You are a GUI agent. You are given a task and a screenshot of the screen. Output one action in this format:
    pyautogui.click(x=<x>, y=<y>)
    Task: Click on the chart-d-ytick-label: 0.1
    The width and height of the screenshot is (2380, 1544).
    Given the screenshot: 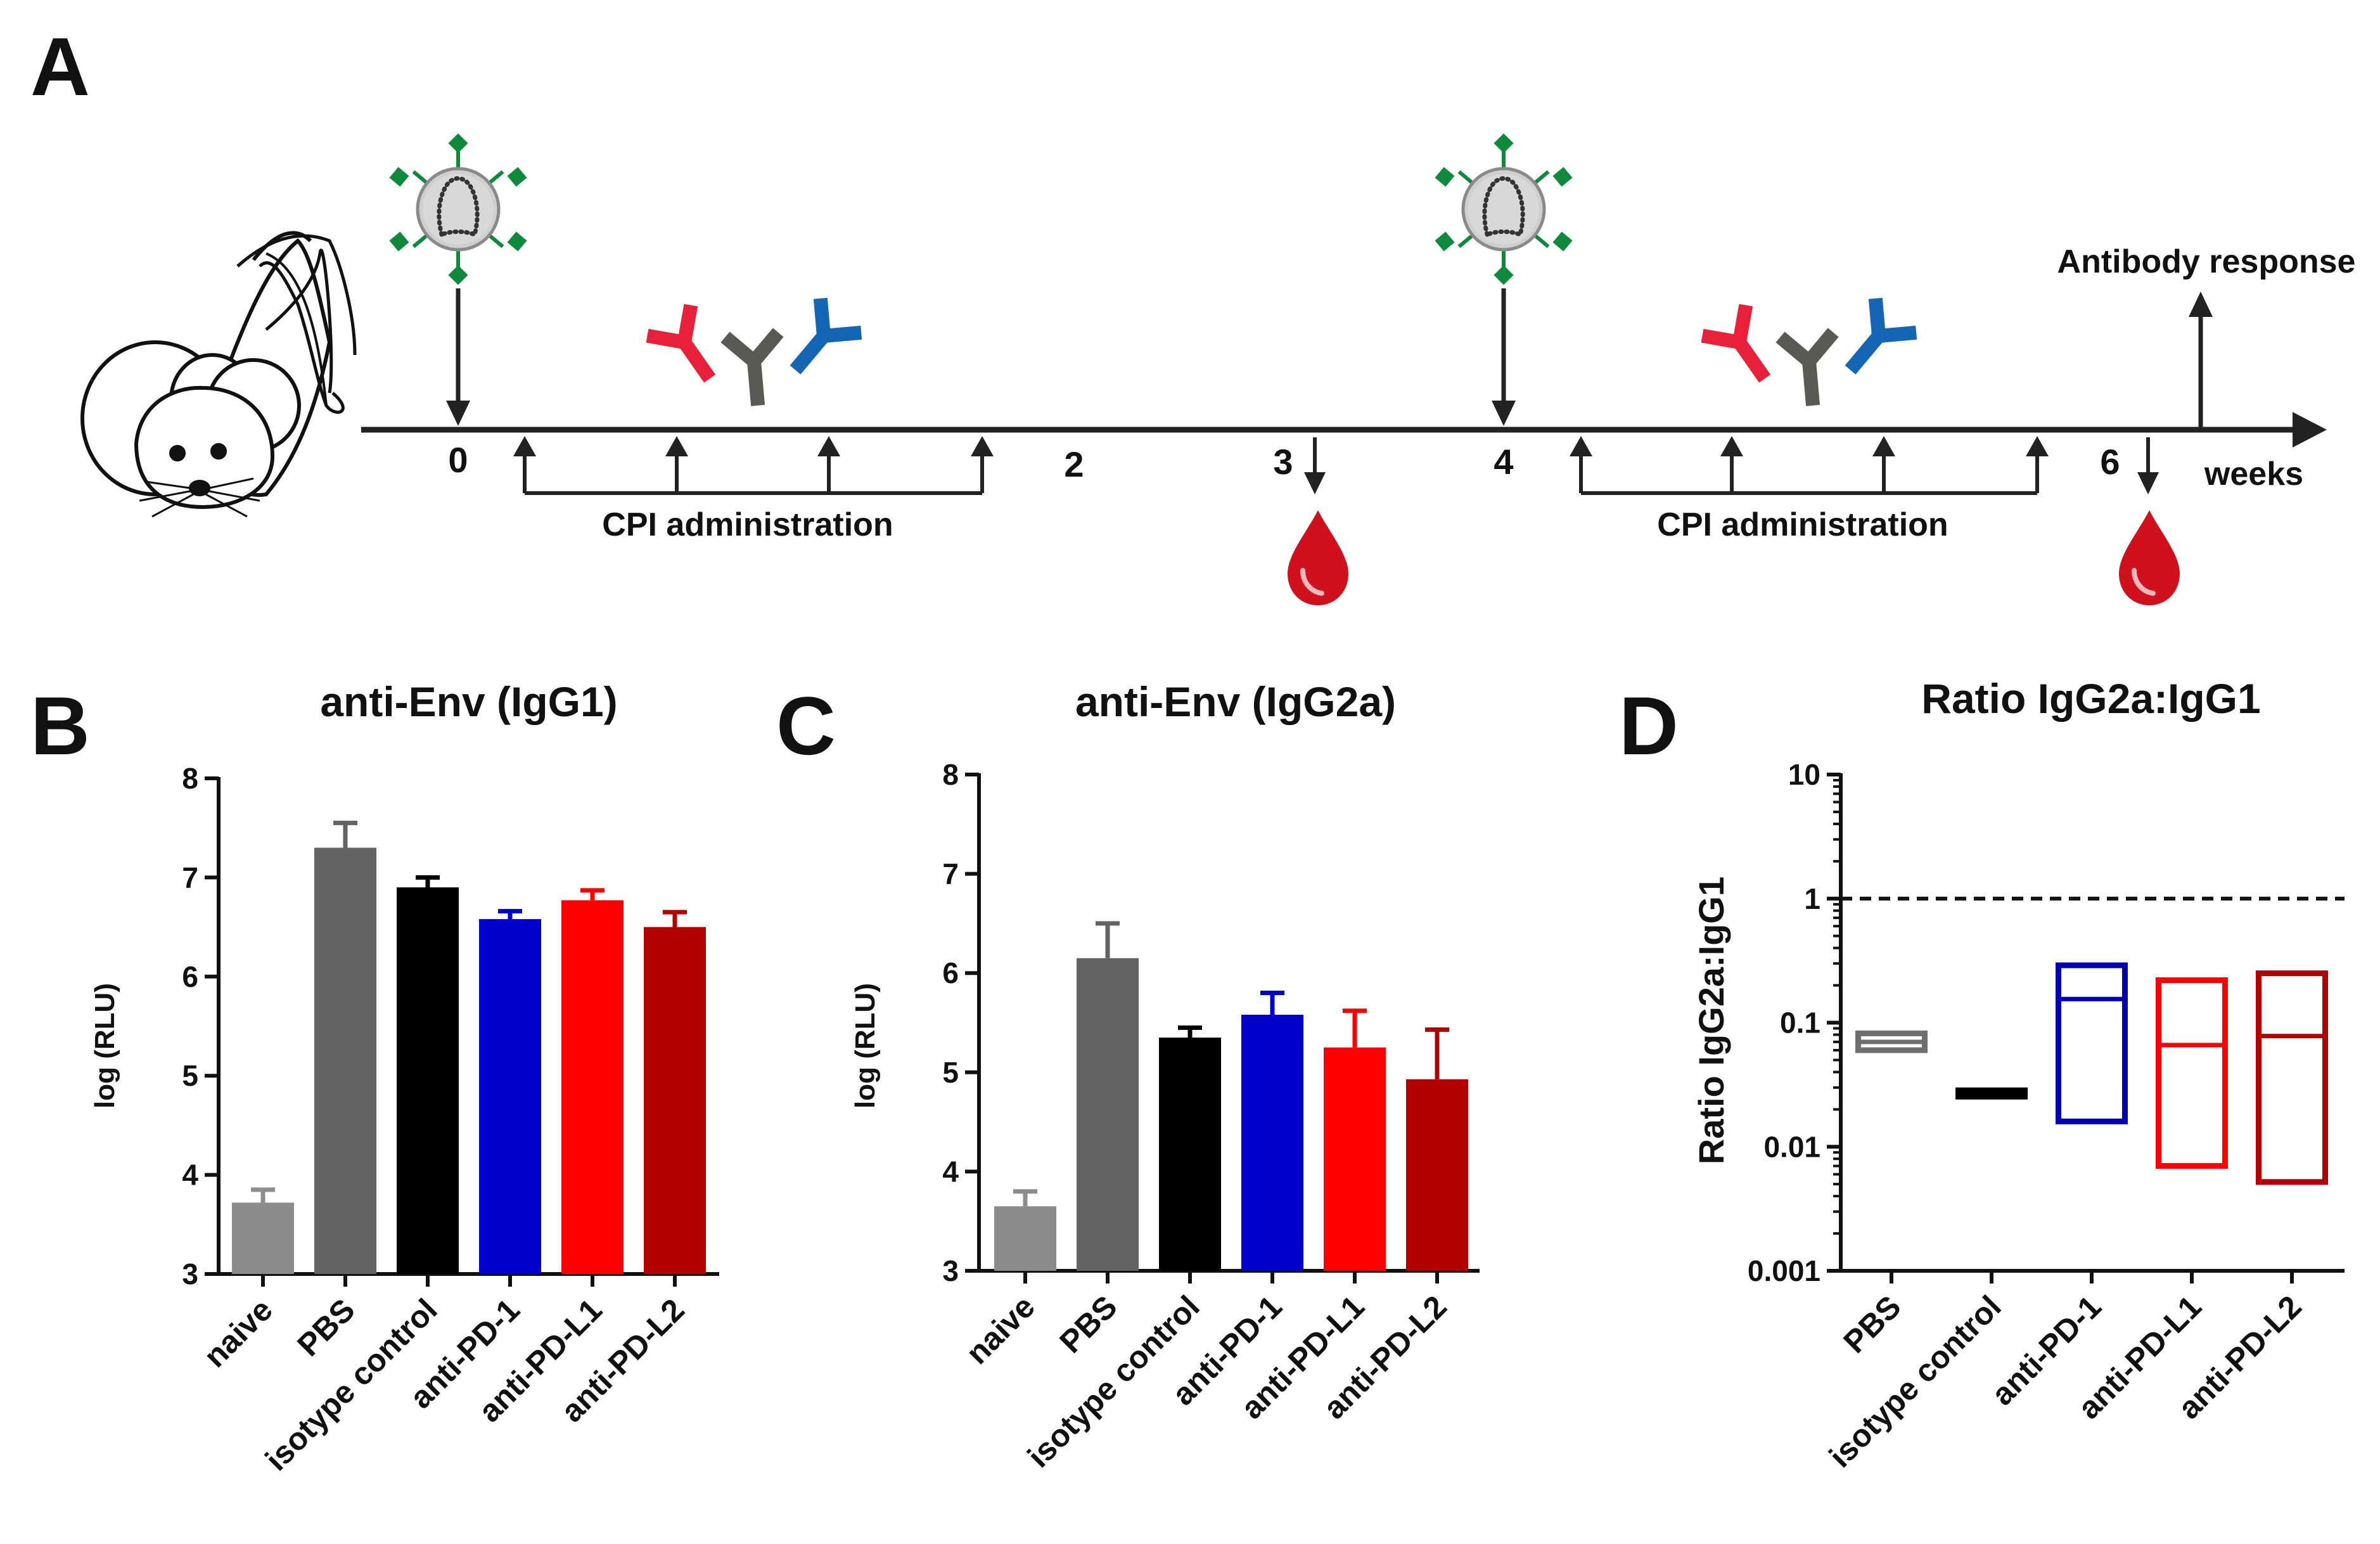 What is the action you would take?
    pyautogui.click(x=1800, y=1023)
    